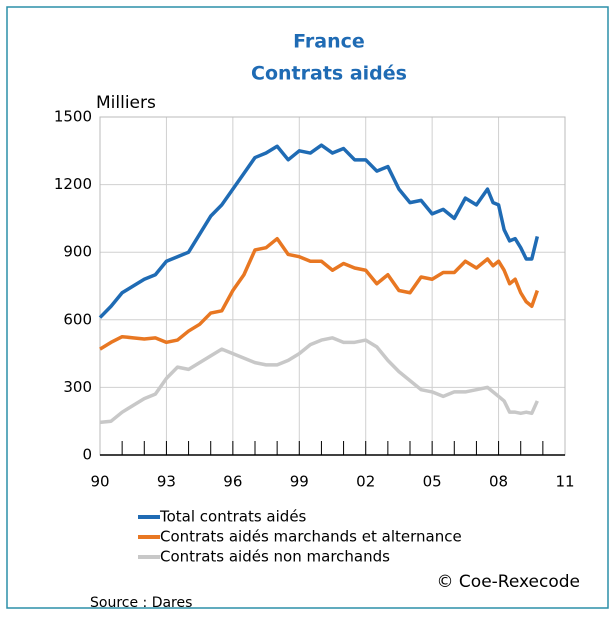 The image size is (616, 619). I want to click on y-tick-label: 1200, so click(73, 184).